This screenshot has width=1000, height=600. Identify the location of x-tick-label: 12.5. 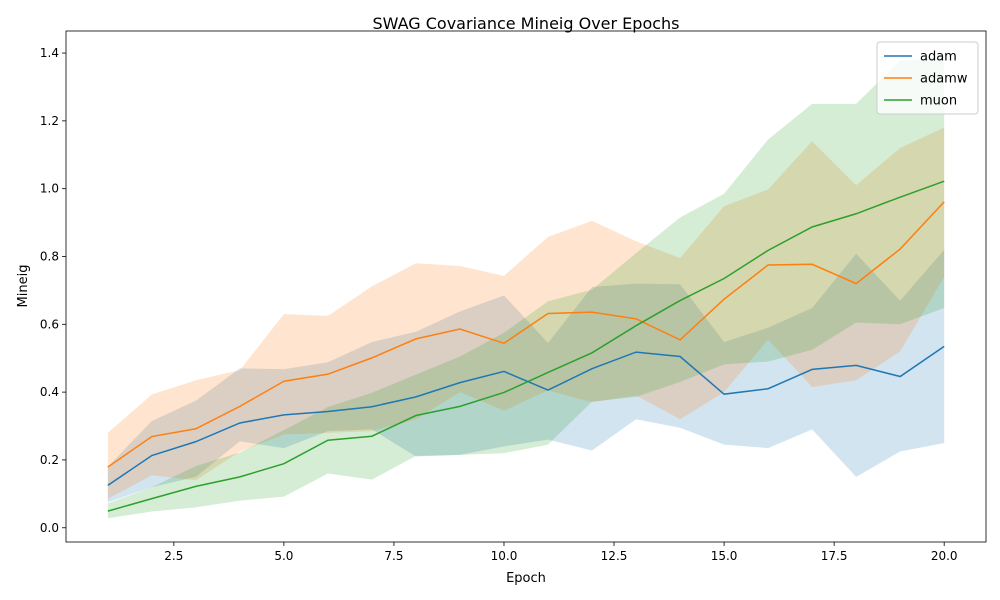
(614, 556).